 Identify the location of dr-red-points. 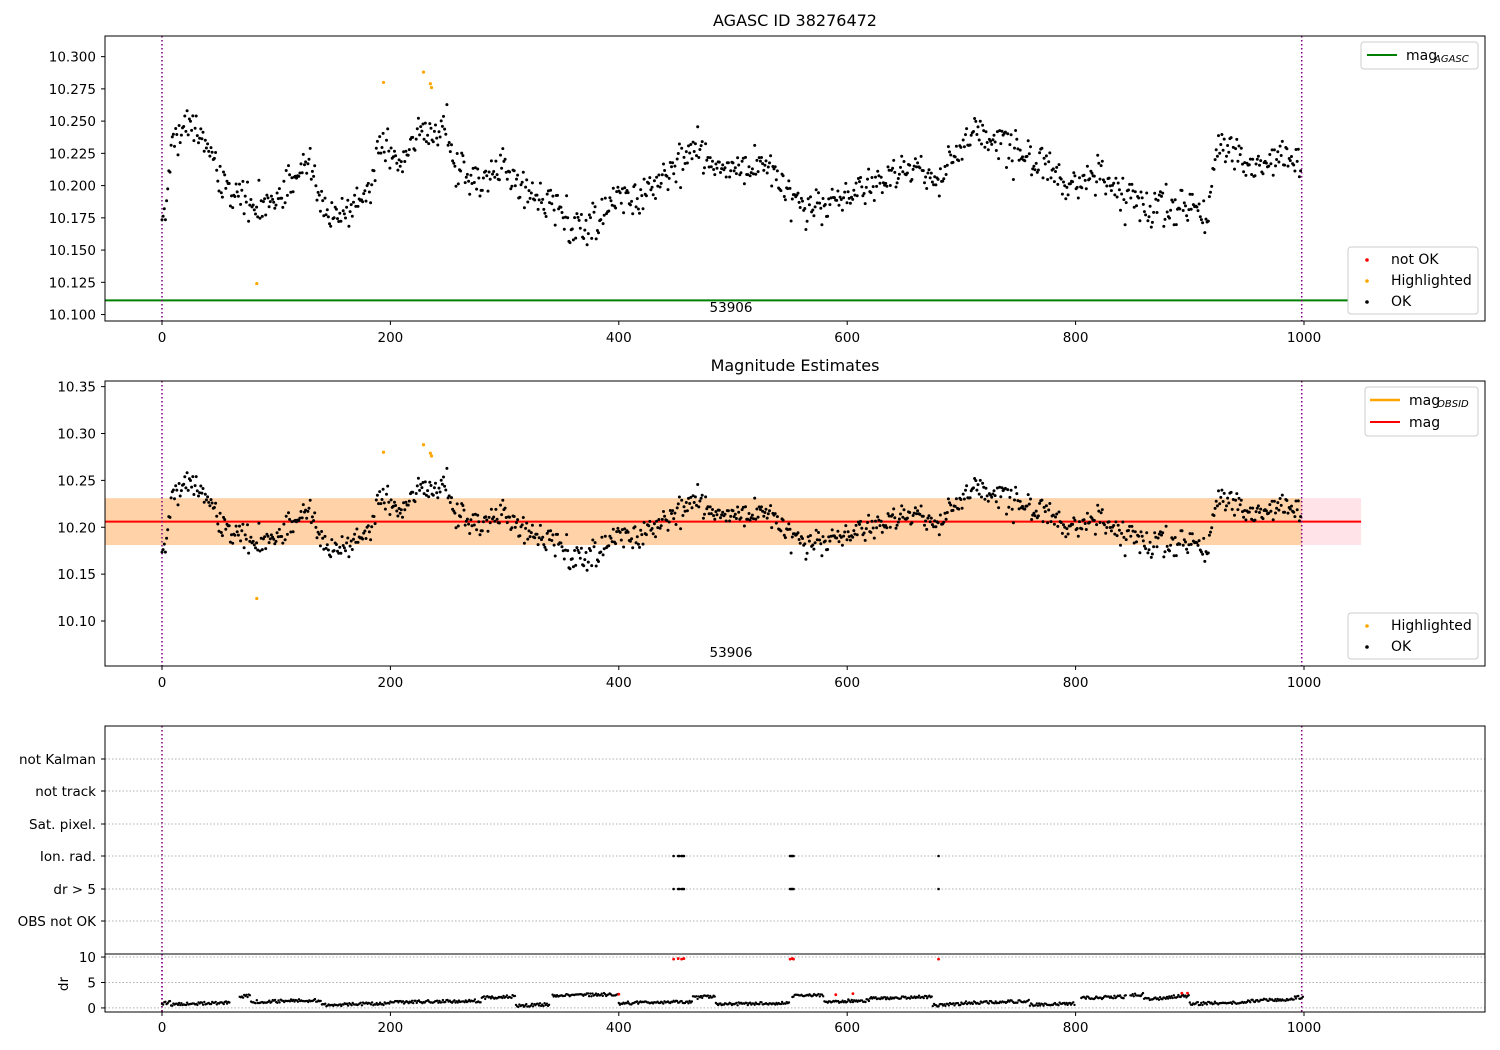
(903, 977).